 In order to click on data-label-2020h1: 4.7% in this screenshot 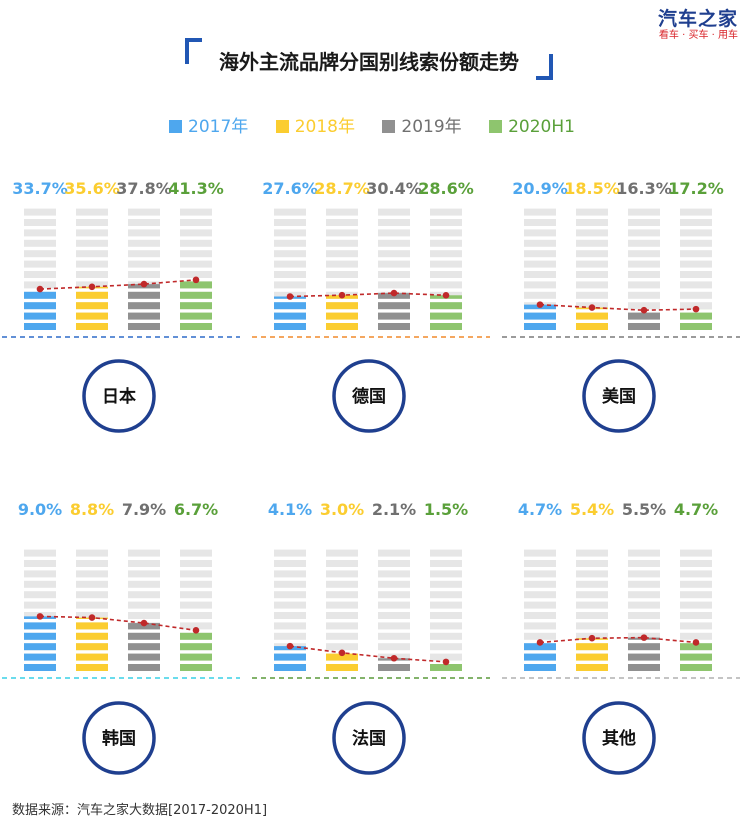, I will do `click(696, 509)`.